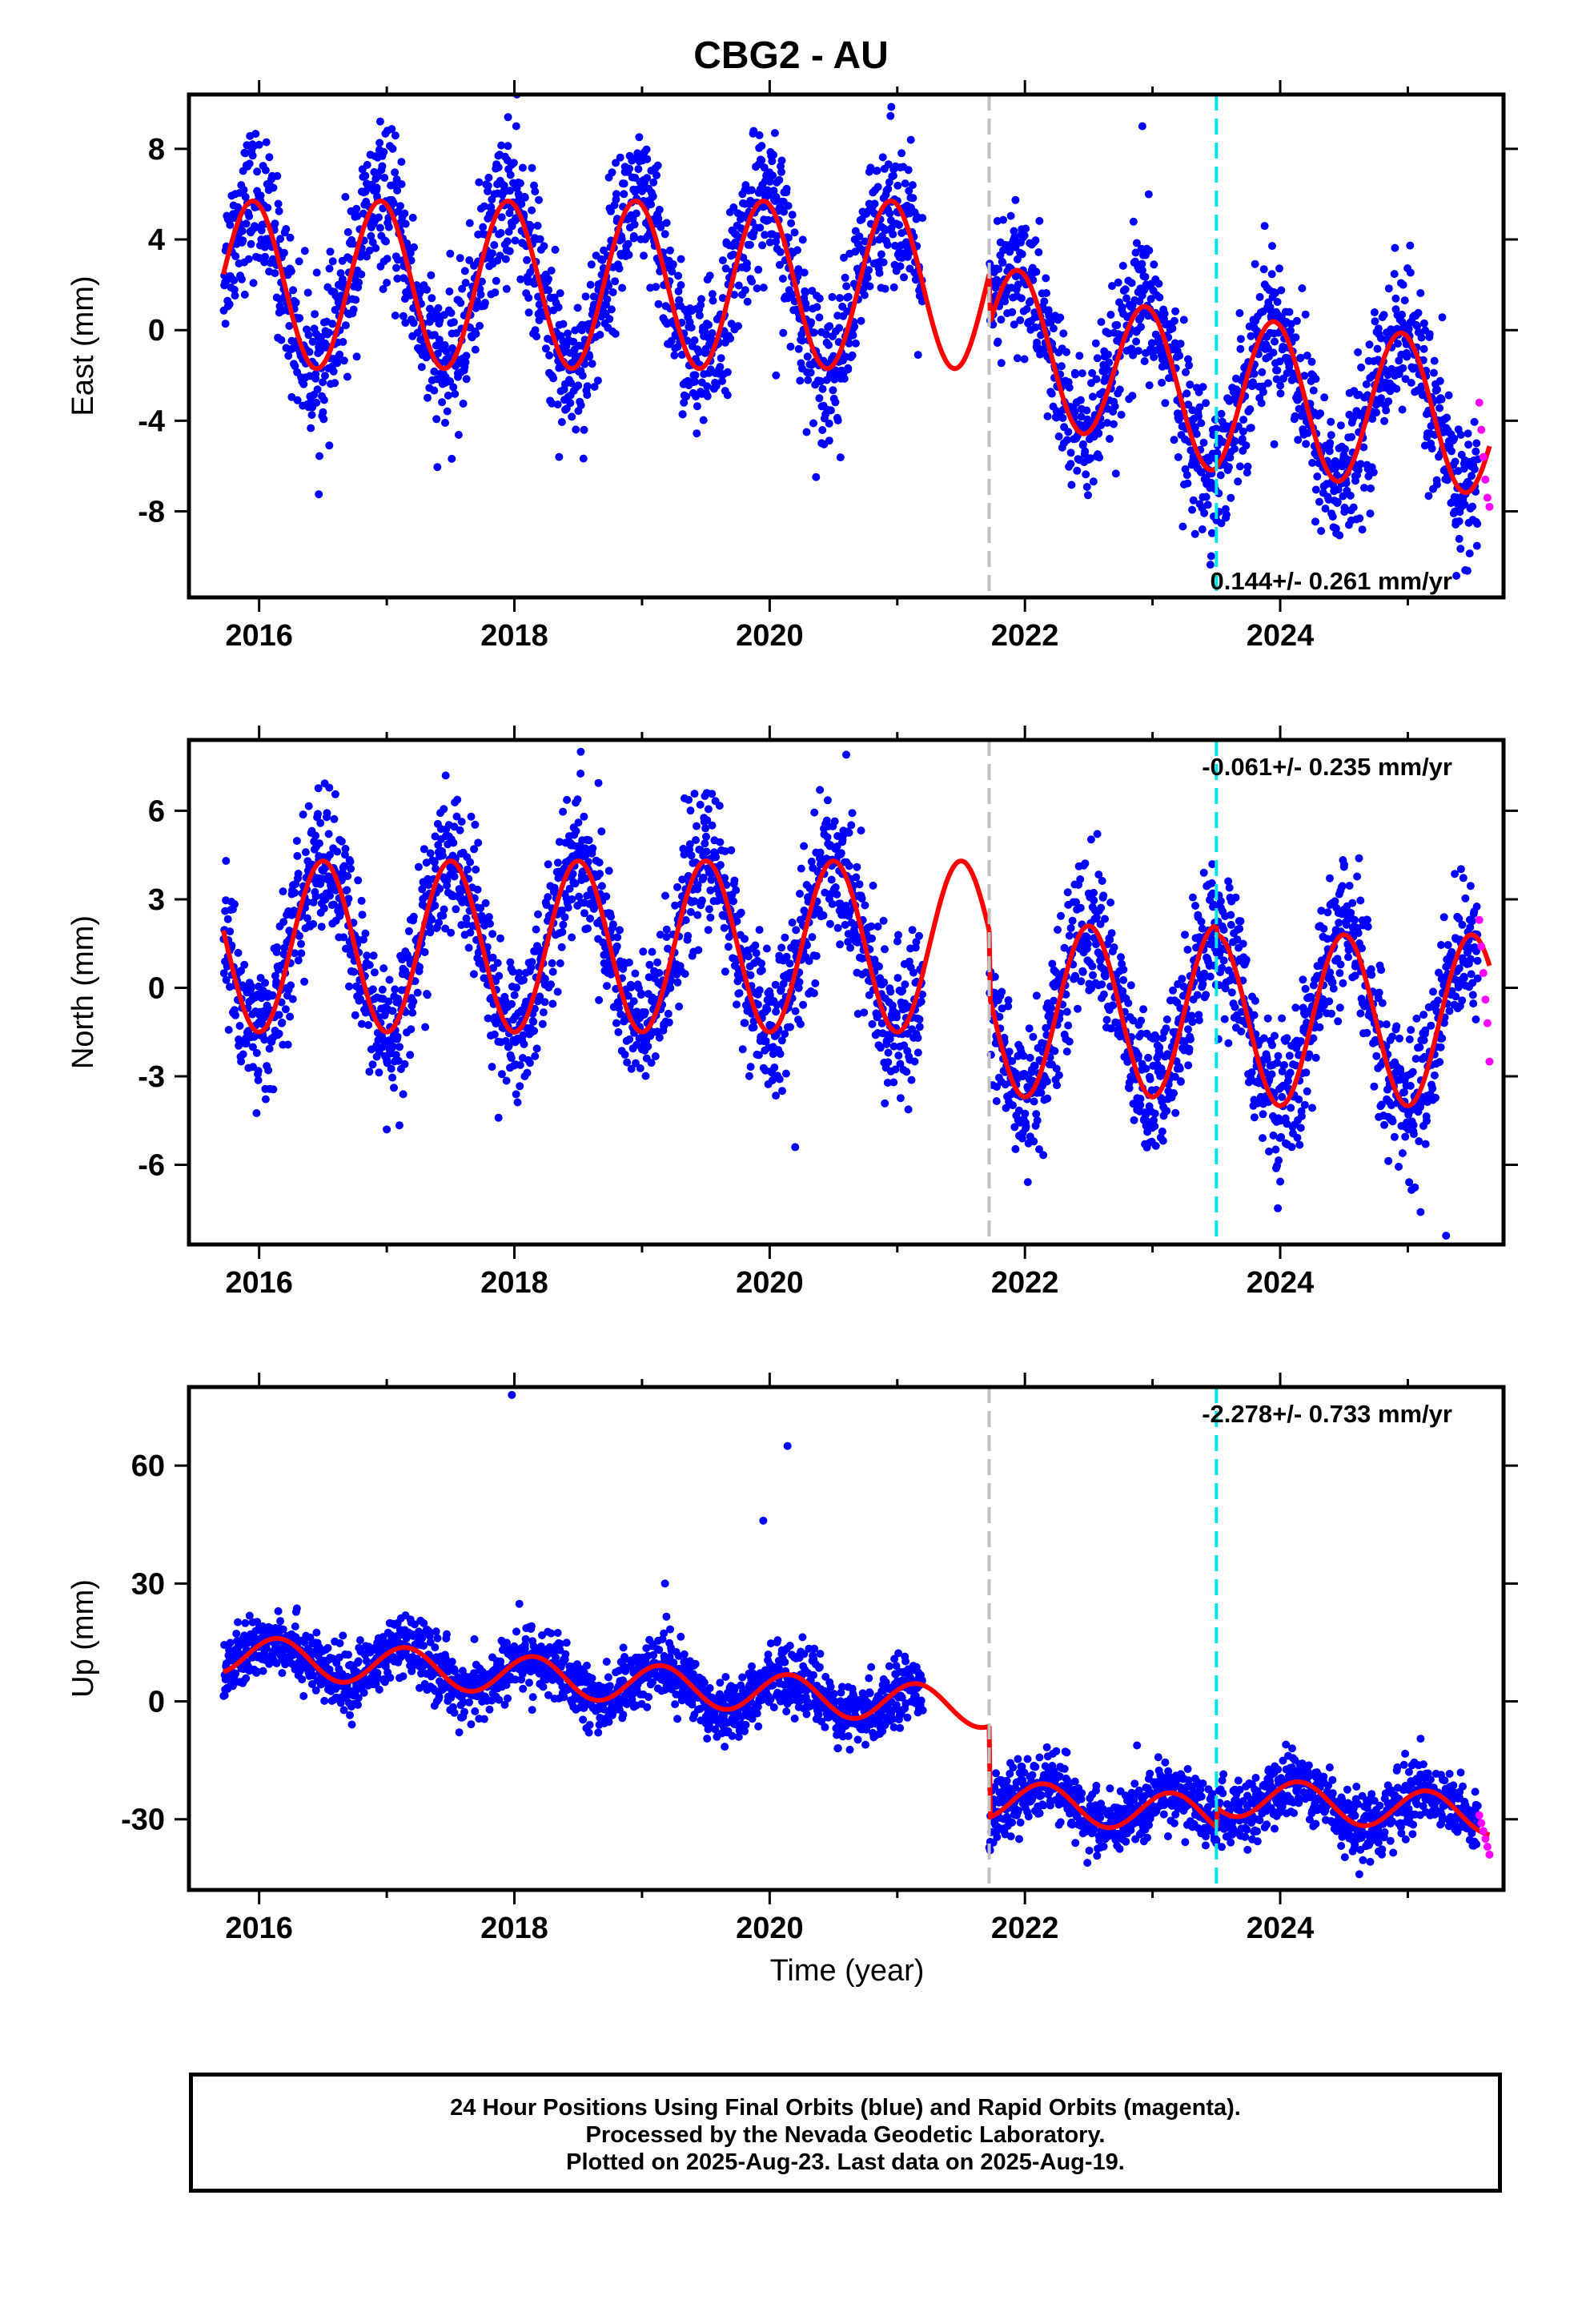 Image resolution: width=1582 pixels, height=2324 pixels. I want to click on x-tick-label: 2022, so click(1025, 636).